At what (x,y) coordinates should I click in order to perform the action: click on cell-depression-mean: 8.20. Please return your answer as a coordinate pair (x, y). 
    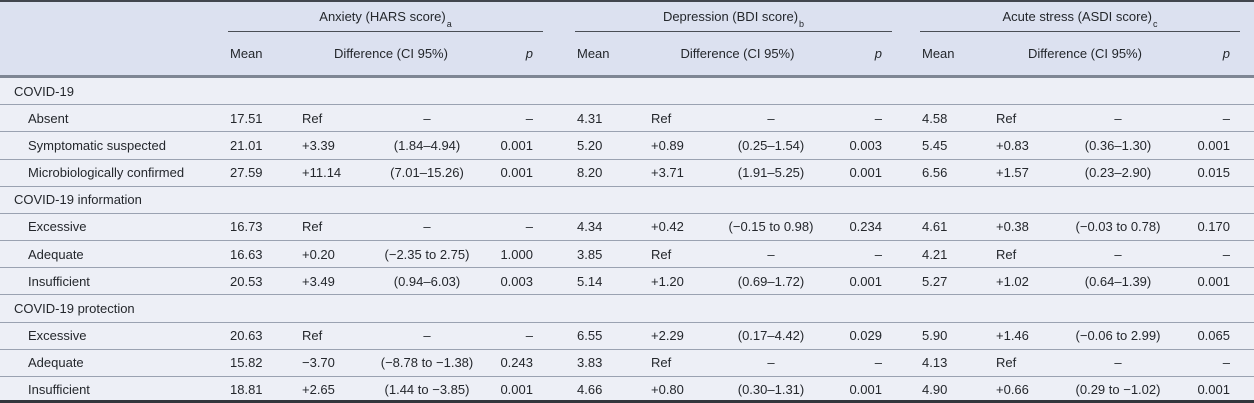
    Looking at the image, I should click on (590, 173).